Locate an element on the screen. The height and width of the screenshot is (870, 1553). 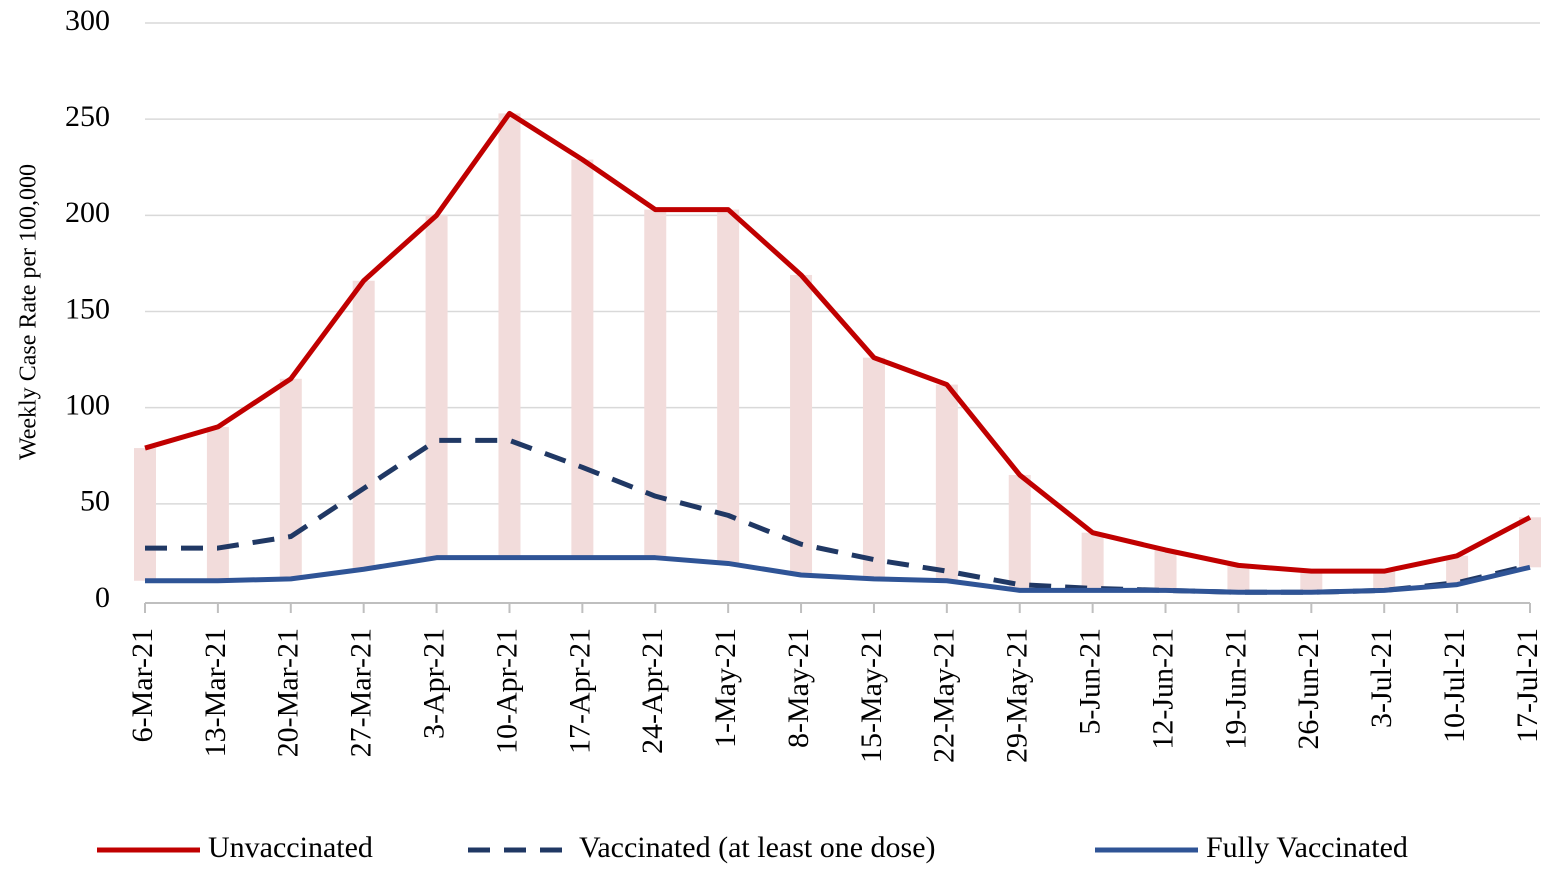
x-tick-label: 15-May-21 is located at coordinates (871, 695).